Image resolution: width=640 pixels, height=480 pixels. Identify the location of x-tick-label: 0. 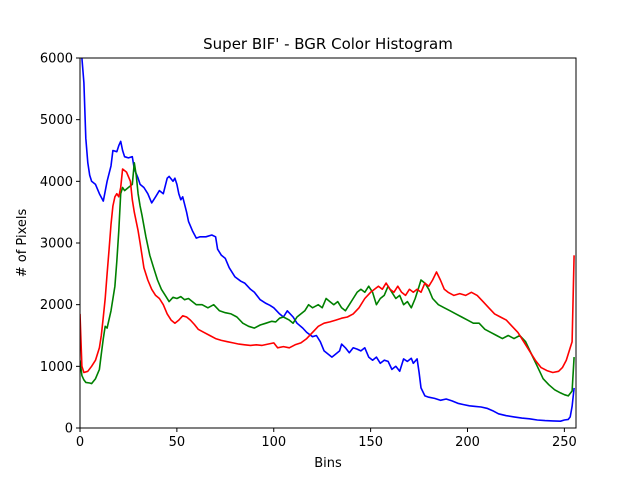
(80, 442).